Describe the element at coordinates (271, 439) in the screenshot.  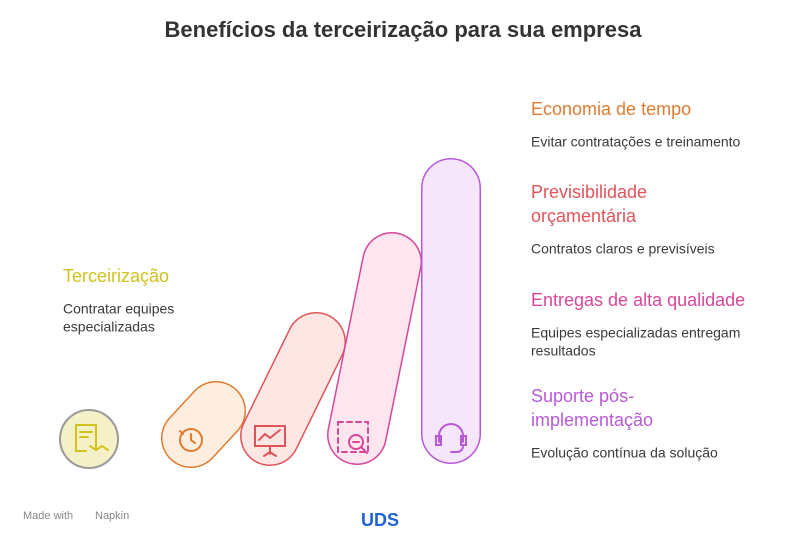
I see `icons` at that location.